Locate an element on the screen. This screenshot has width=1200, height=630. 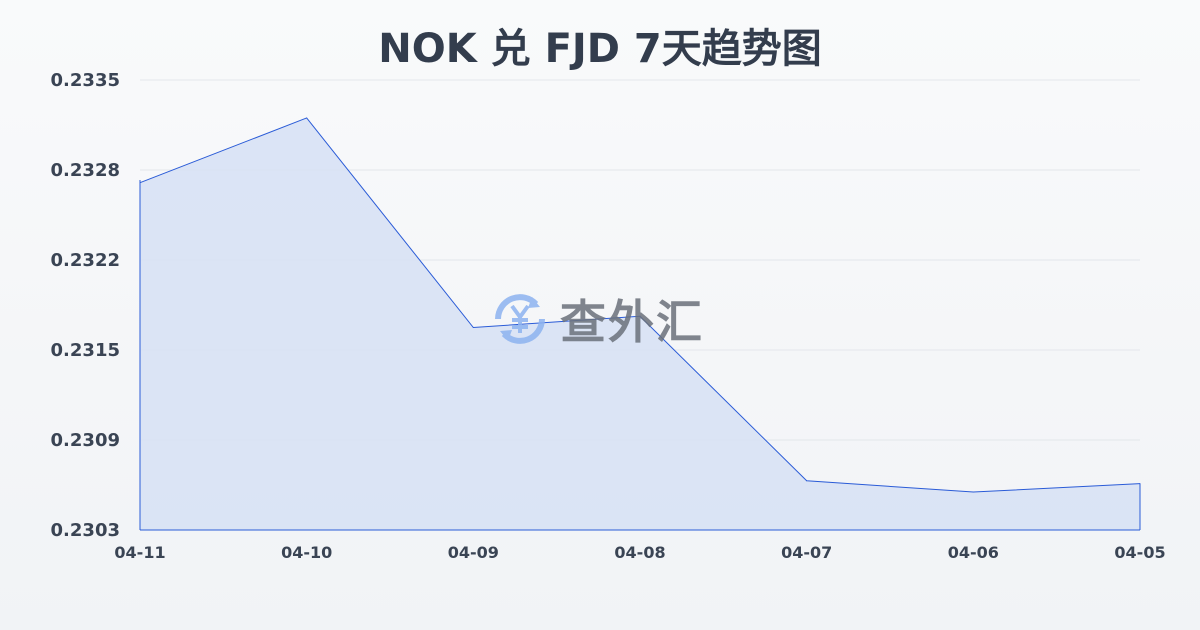
y-tick-label: 0.2328 is located at coordinates (85, 170).